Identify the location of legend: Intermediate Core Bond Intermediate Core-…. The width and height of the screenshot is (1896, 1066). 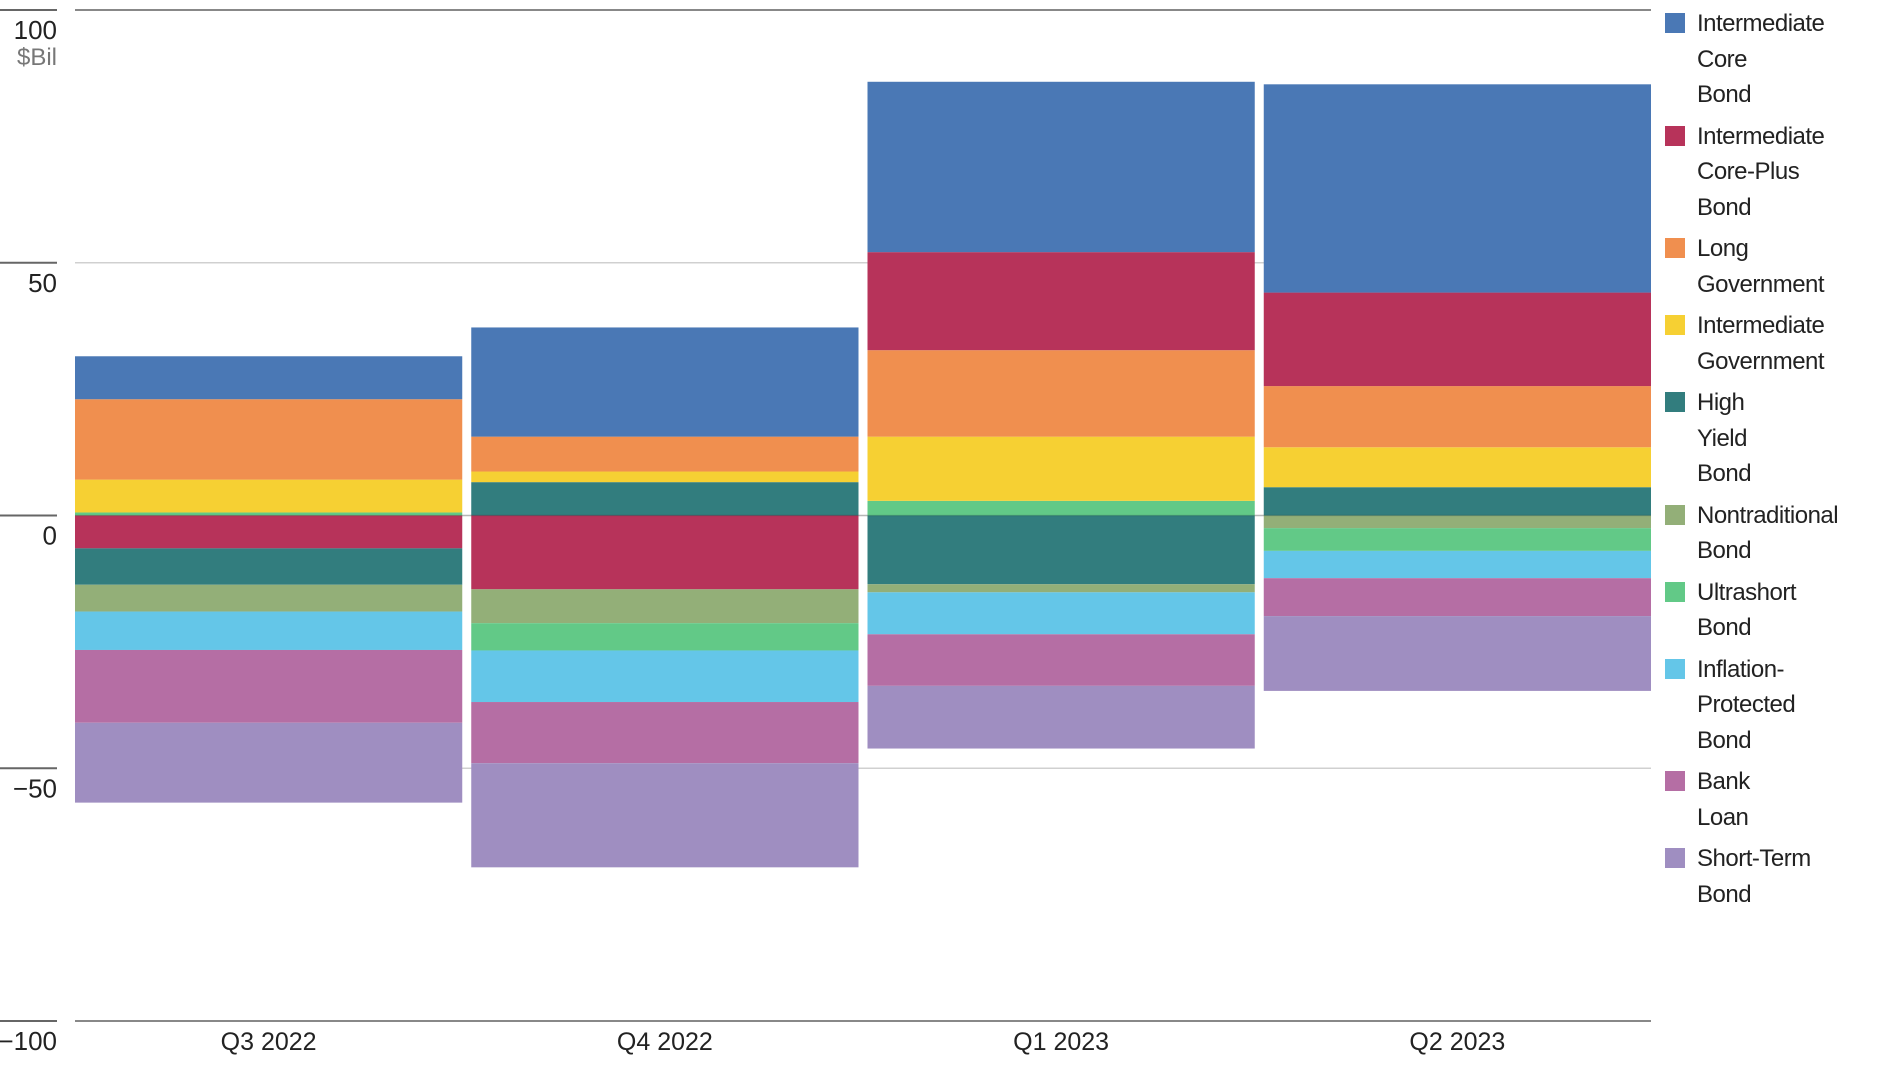
(1780, 462).